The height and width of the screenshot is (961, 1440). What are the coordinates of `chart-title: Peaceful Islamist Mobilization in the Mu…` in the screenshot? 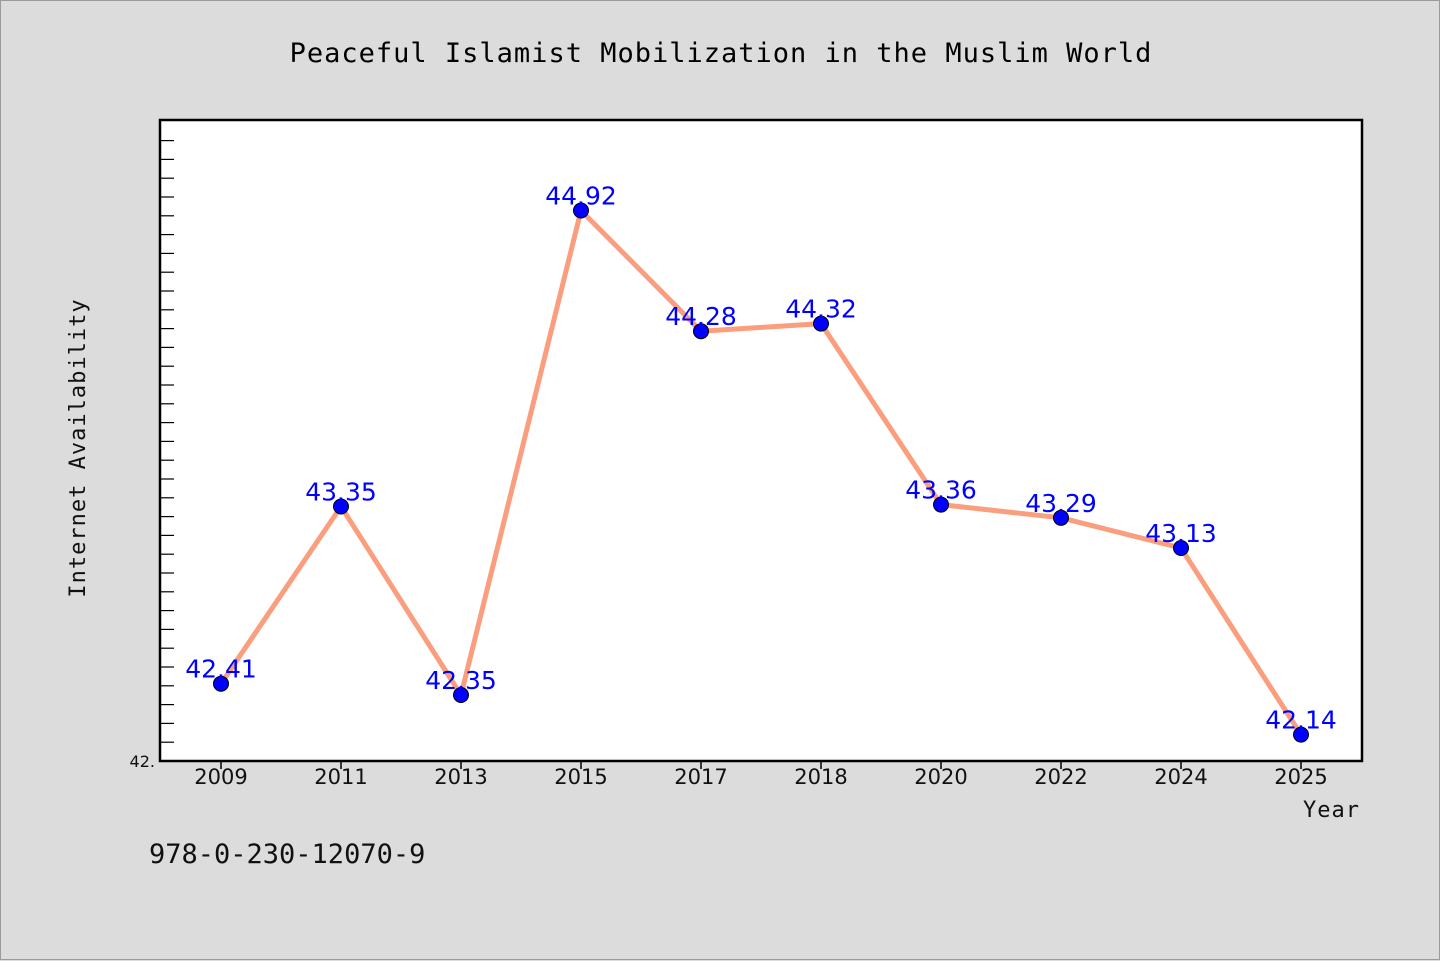 It's located at (721, 53).